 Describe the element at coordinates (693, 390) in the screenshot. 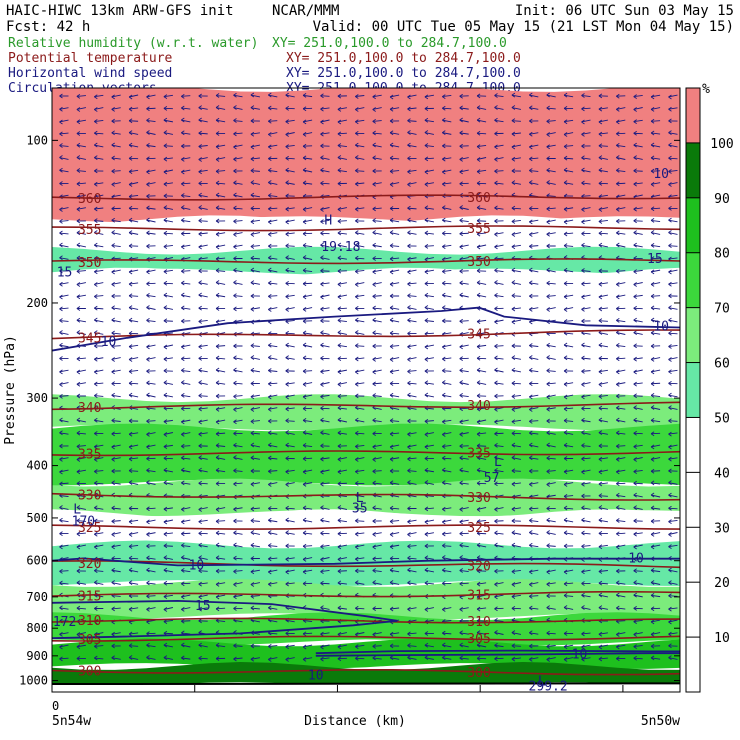

I see `colorbar-swatch` at that location.